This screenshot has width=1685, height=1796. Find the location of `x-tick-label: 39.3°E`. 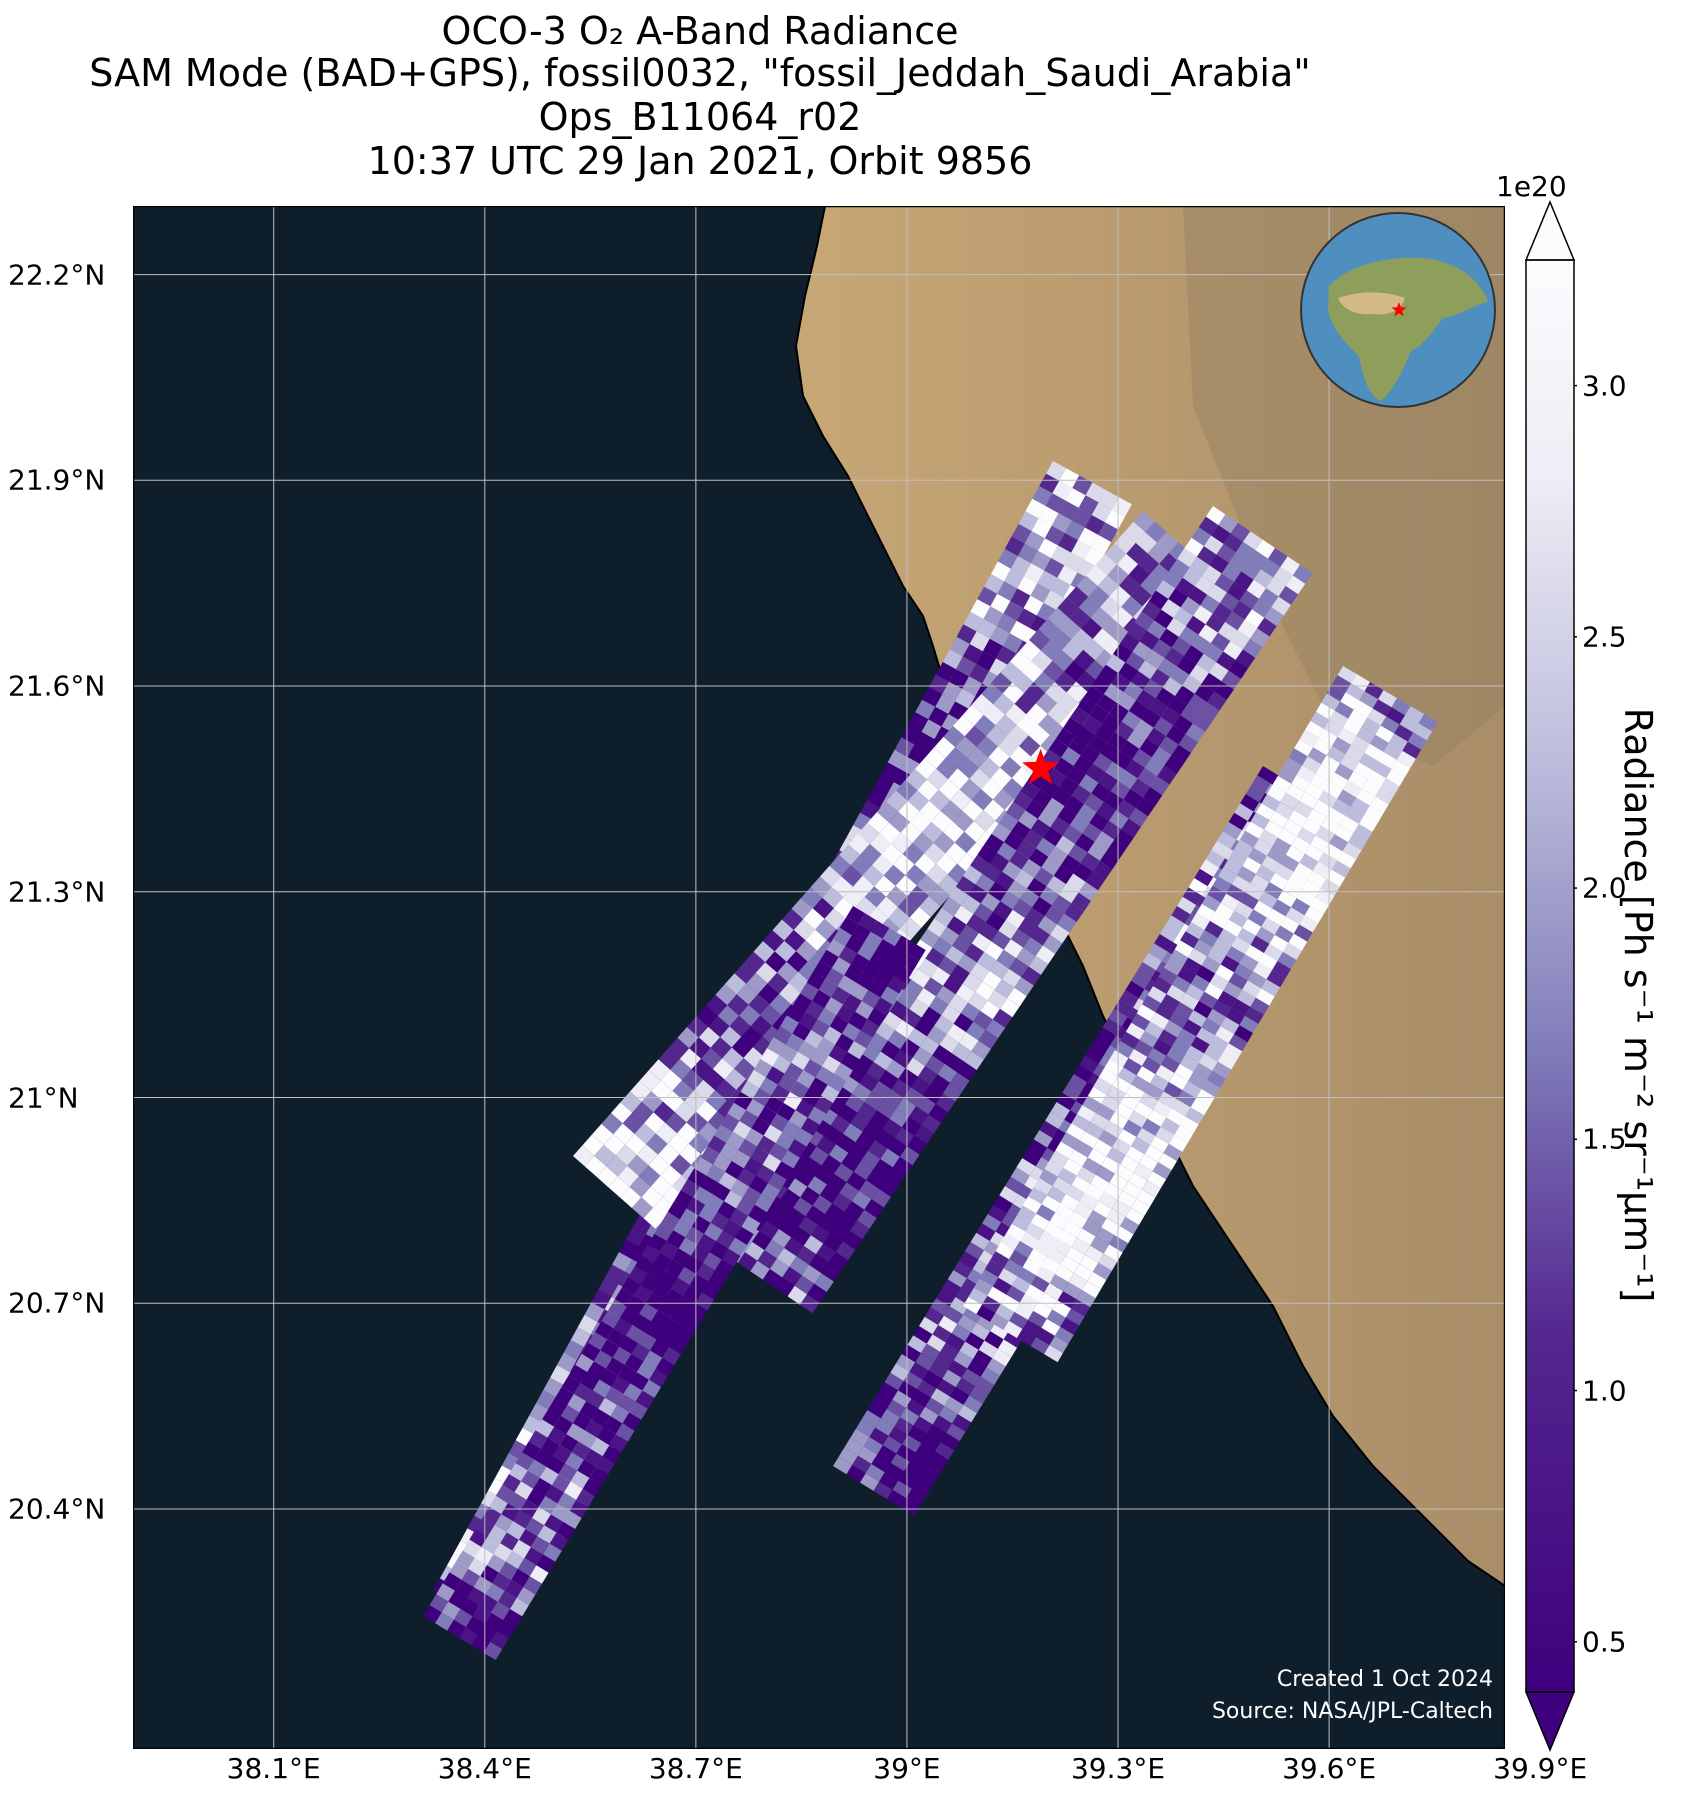

x-tick-label: 39.3°E is located at coordinates (1118, 1768).